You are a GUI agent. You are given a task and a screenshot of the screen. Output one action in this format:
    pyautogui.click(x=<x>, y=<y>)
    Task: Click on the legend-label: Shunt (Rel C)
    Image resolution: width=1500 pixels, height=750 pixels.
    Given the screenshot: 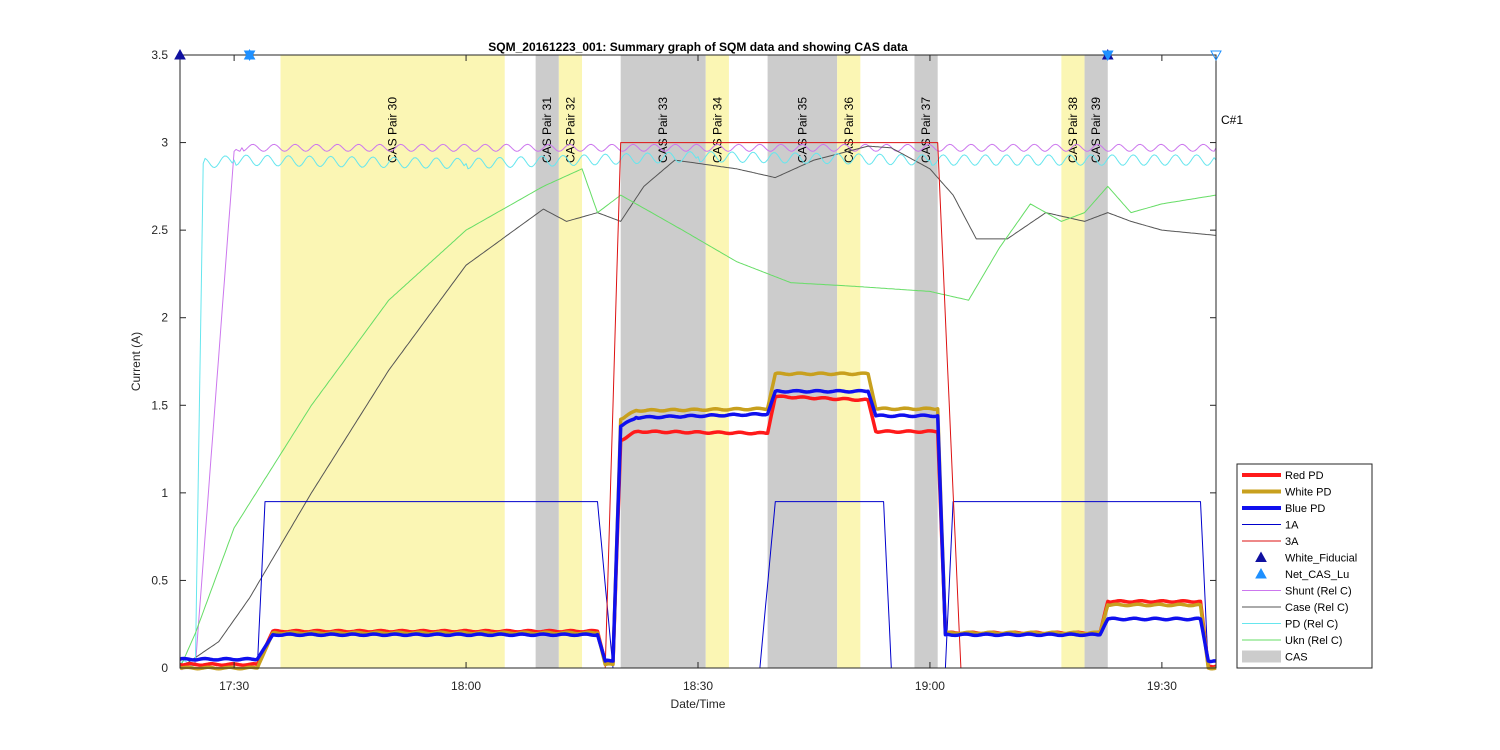 What is the action you would take?
    pyautogui.click(x=1318, y=592)
    